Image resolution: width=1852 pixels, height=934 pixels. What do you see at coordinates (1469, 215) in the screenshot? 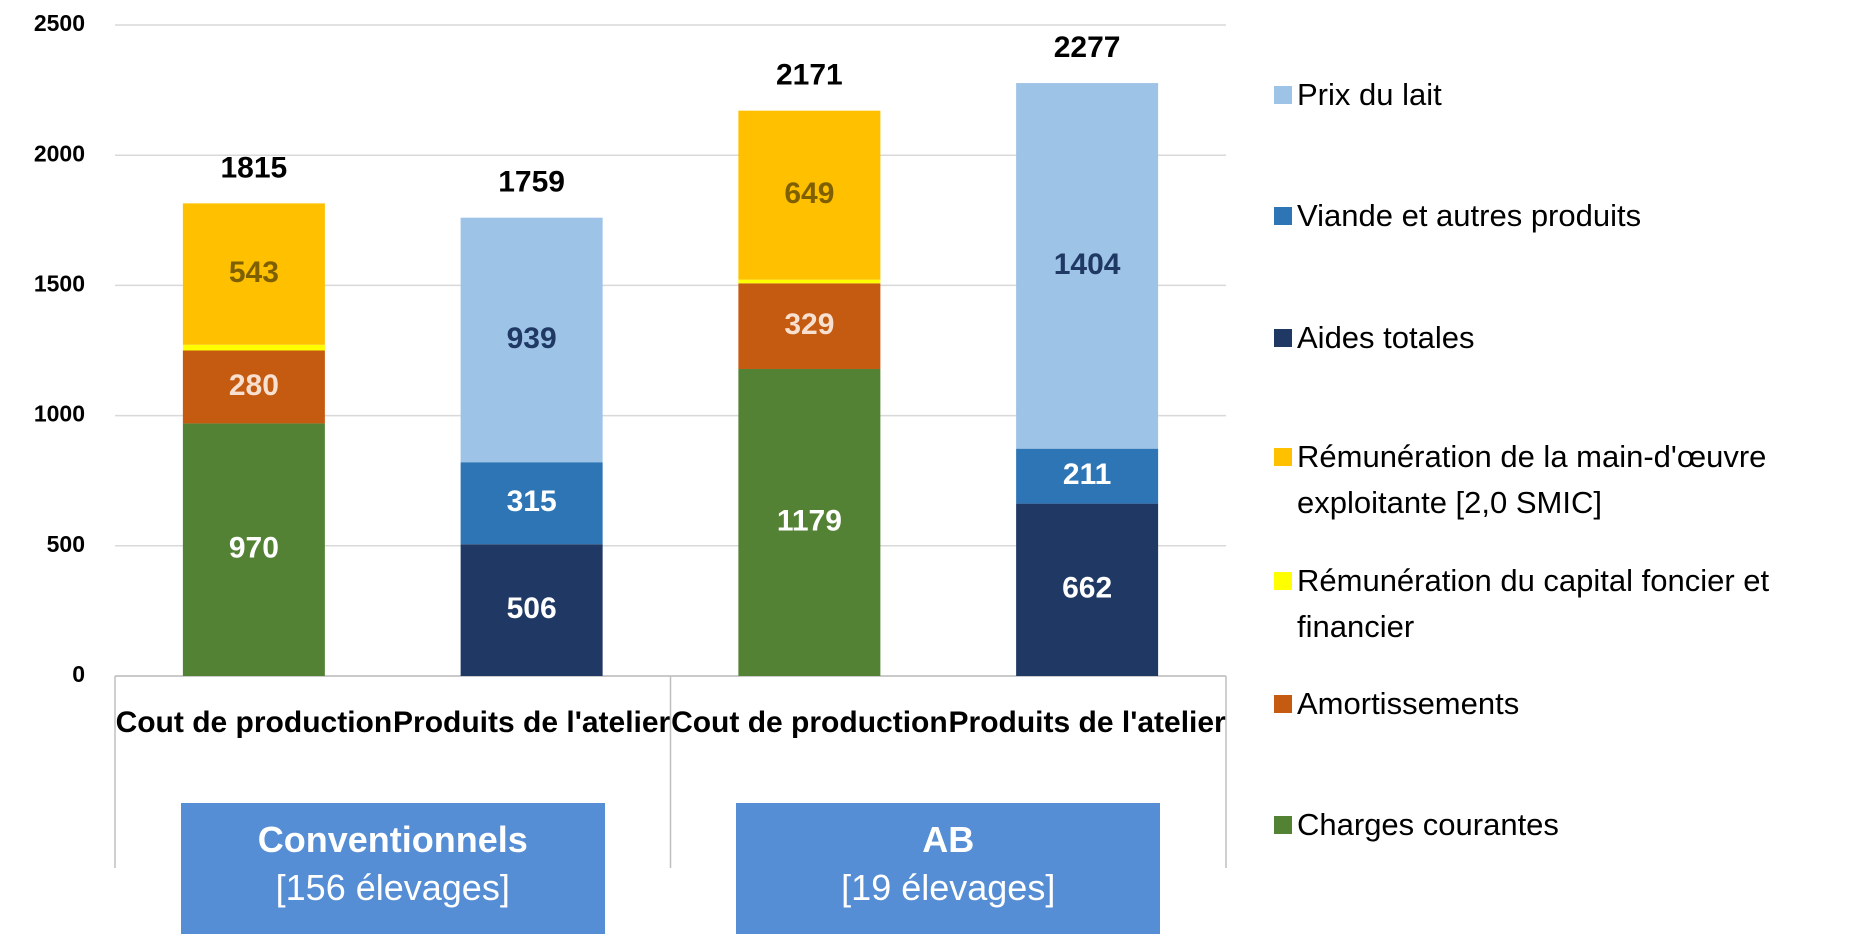
I see `legend-label: Viande et autres produits` at bounding box center [1469, 215].